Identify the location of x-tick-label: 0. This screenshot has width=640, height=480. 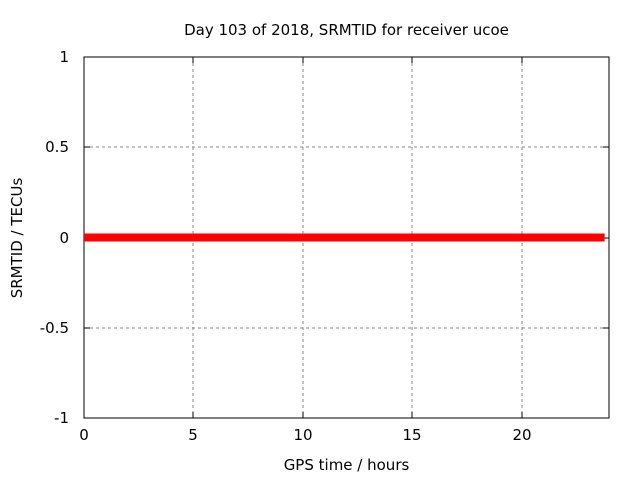
(84, 435).